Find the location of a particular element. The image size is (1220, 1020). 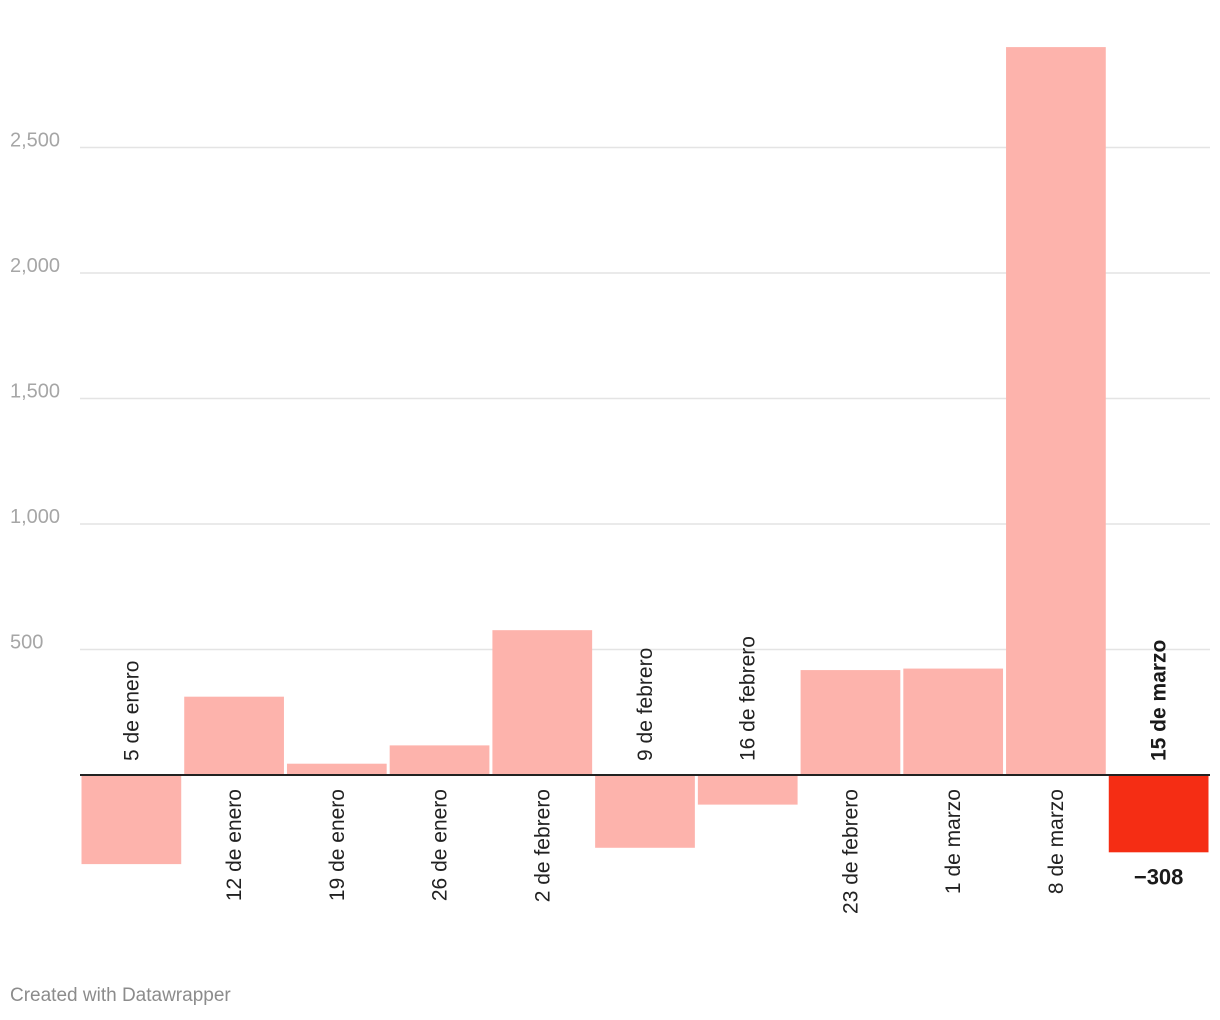

category-label: 1 de marzo is located at coordinates (953, 841).